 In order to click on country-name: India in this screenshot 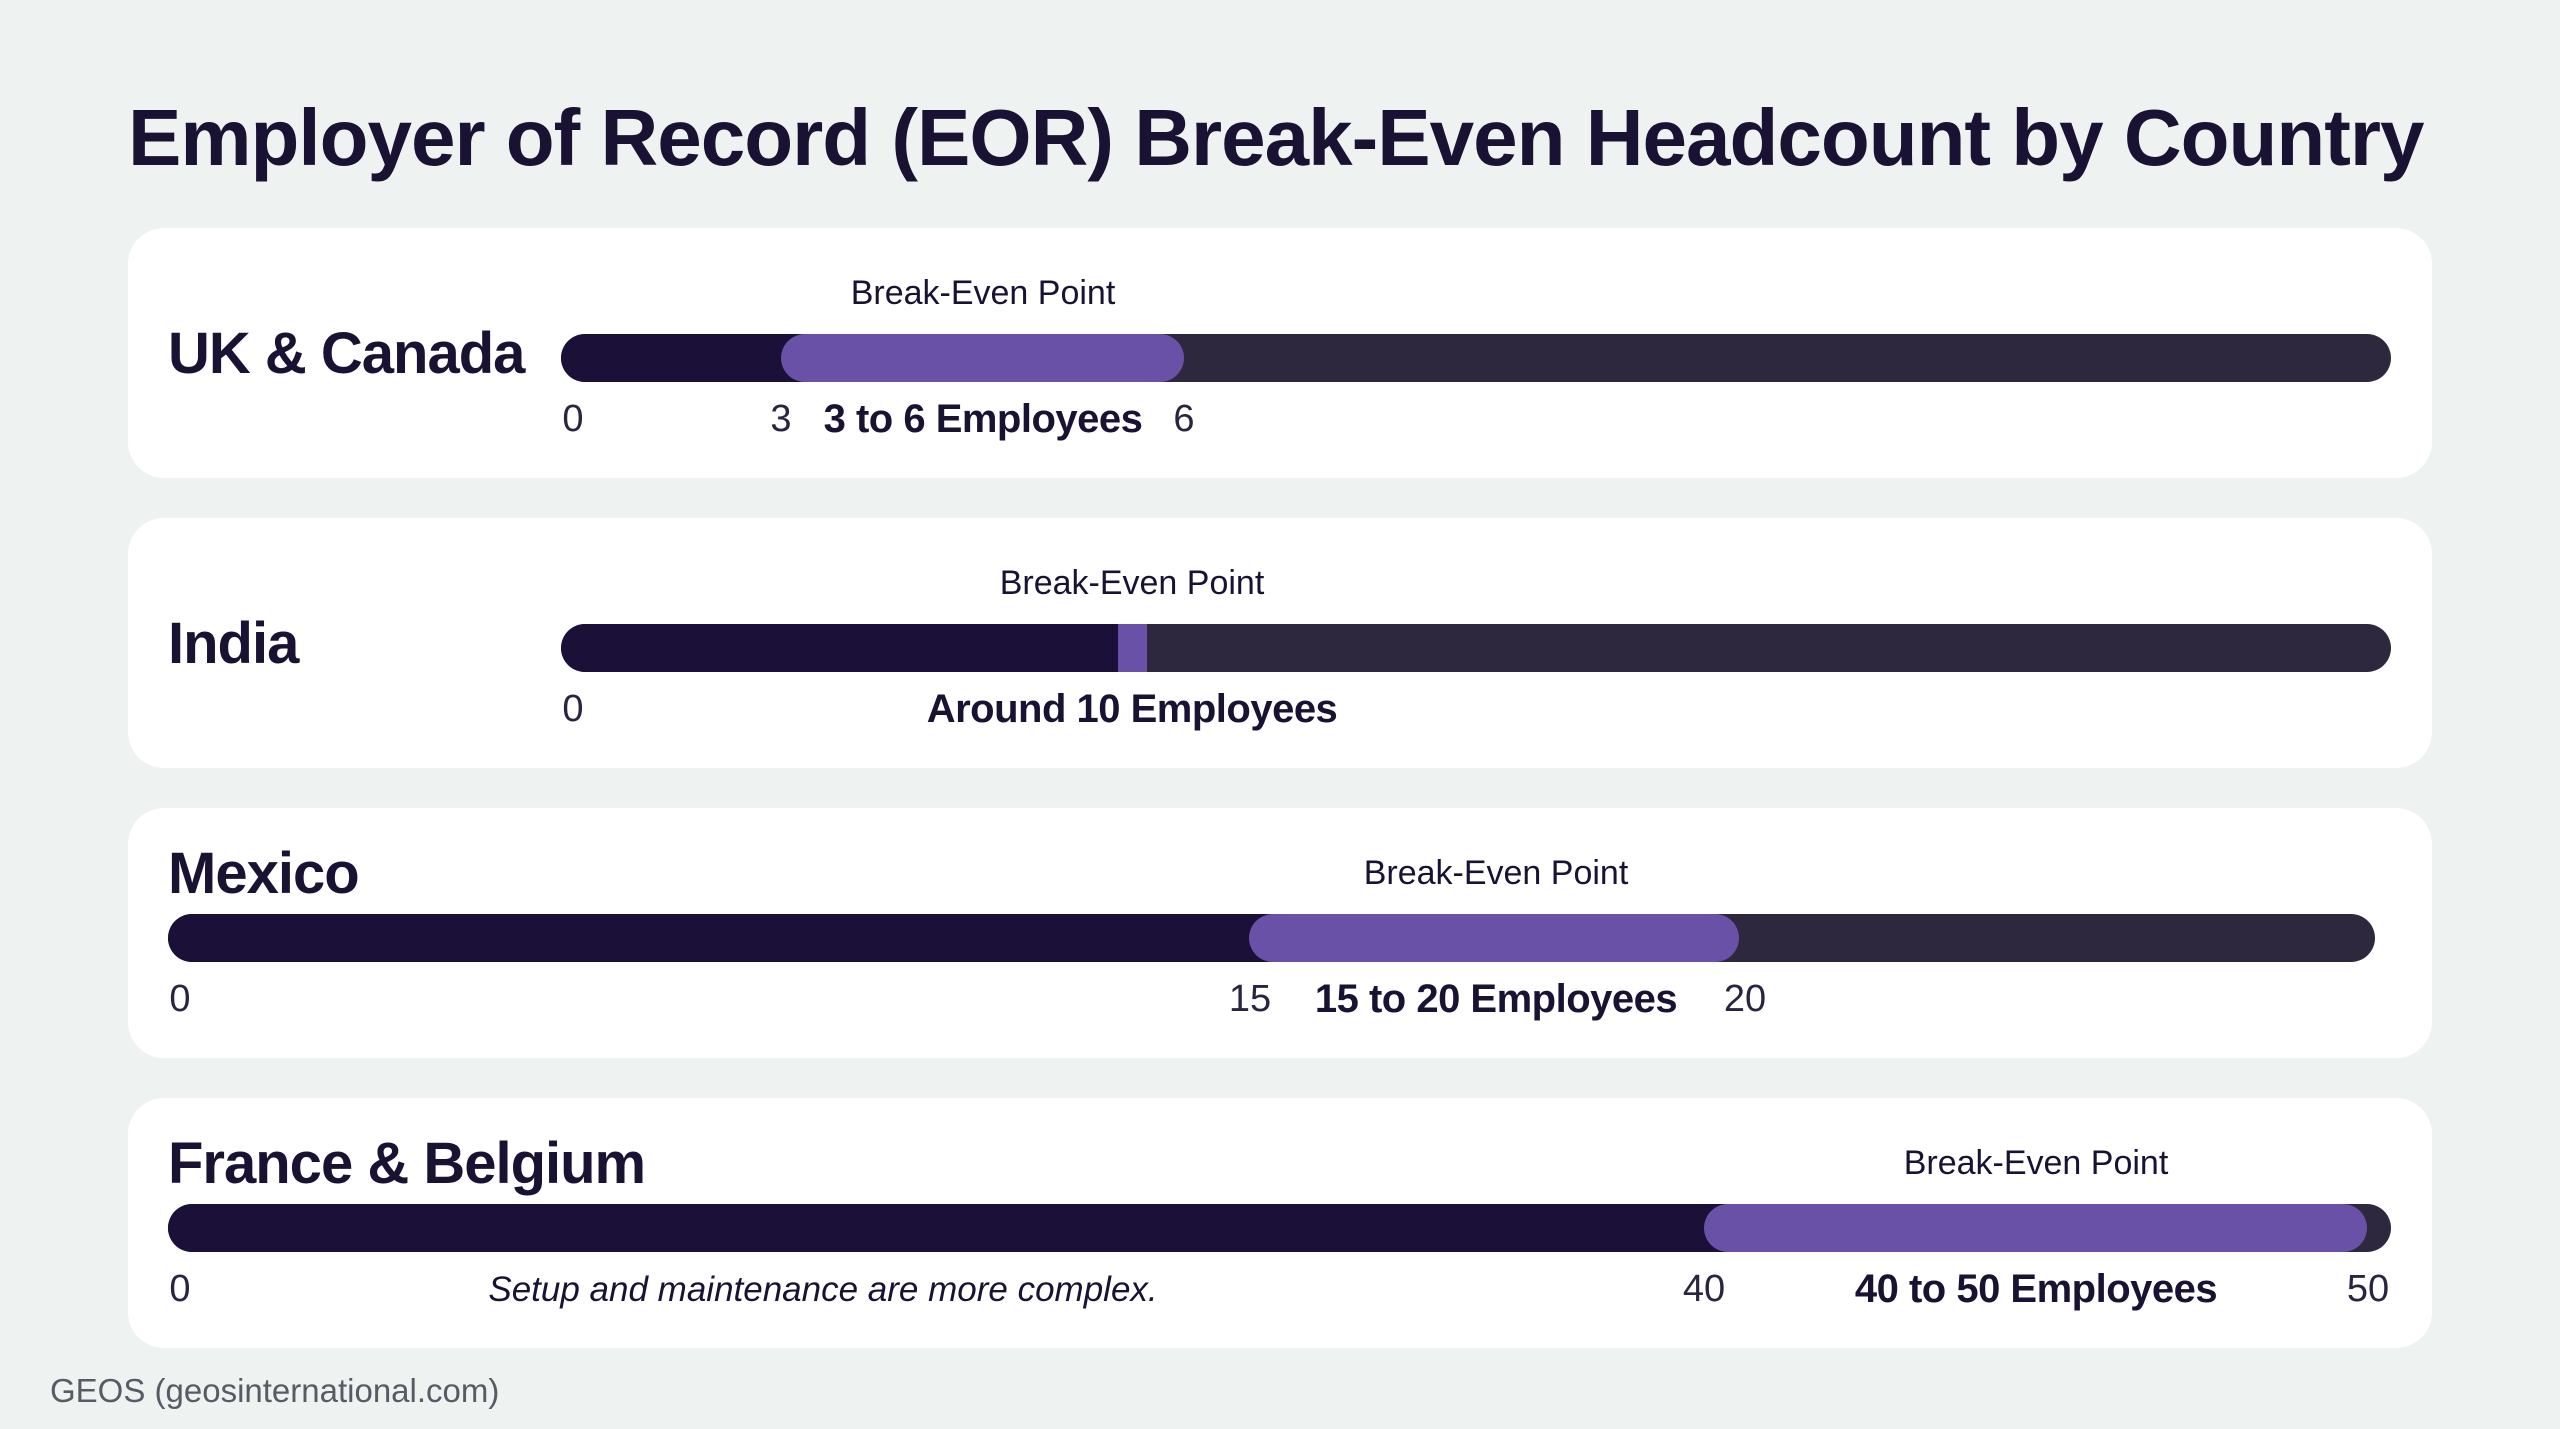, I will do `click(233, 643)`.